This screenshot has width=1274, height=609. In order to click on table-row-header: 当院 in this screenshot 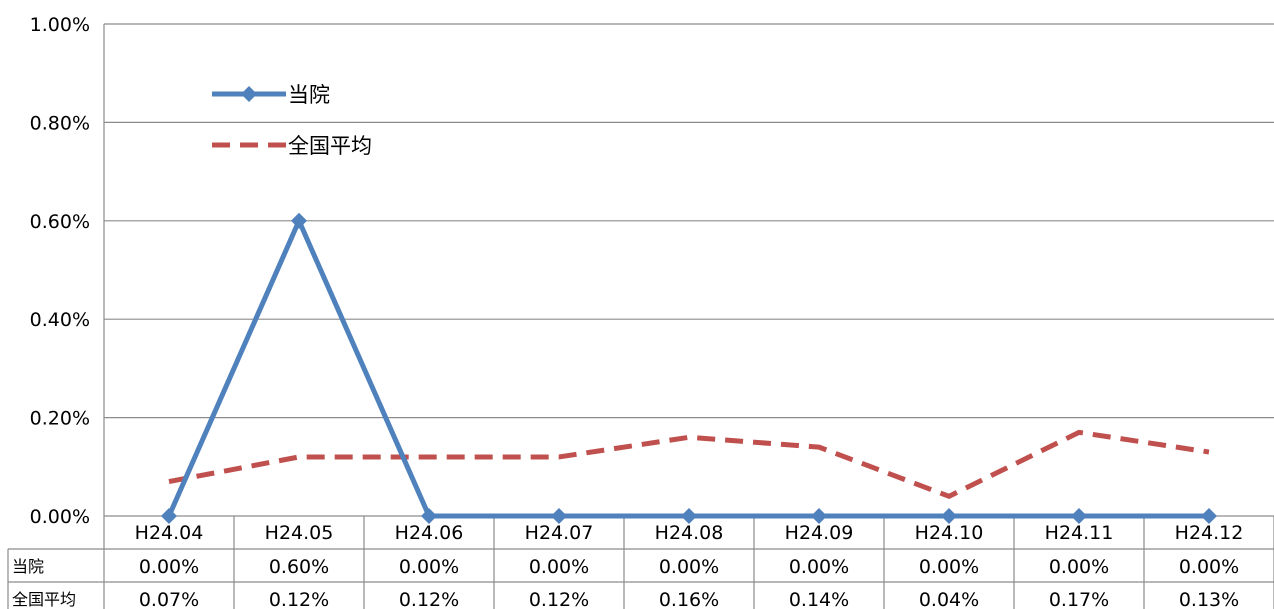, I will do `click(28, 566)`.